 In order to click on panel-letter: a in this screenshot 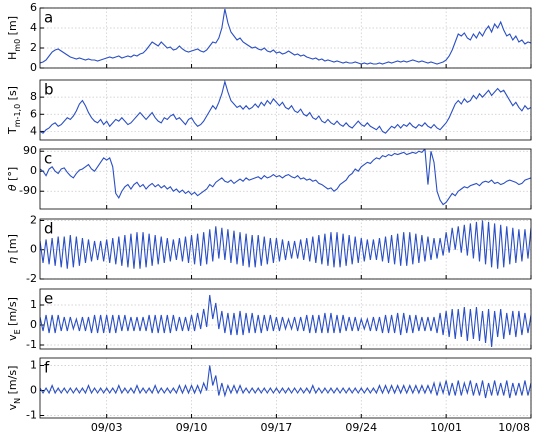, I will do `click(48, 18)`.